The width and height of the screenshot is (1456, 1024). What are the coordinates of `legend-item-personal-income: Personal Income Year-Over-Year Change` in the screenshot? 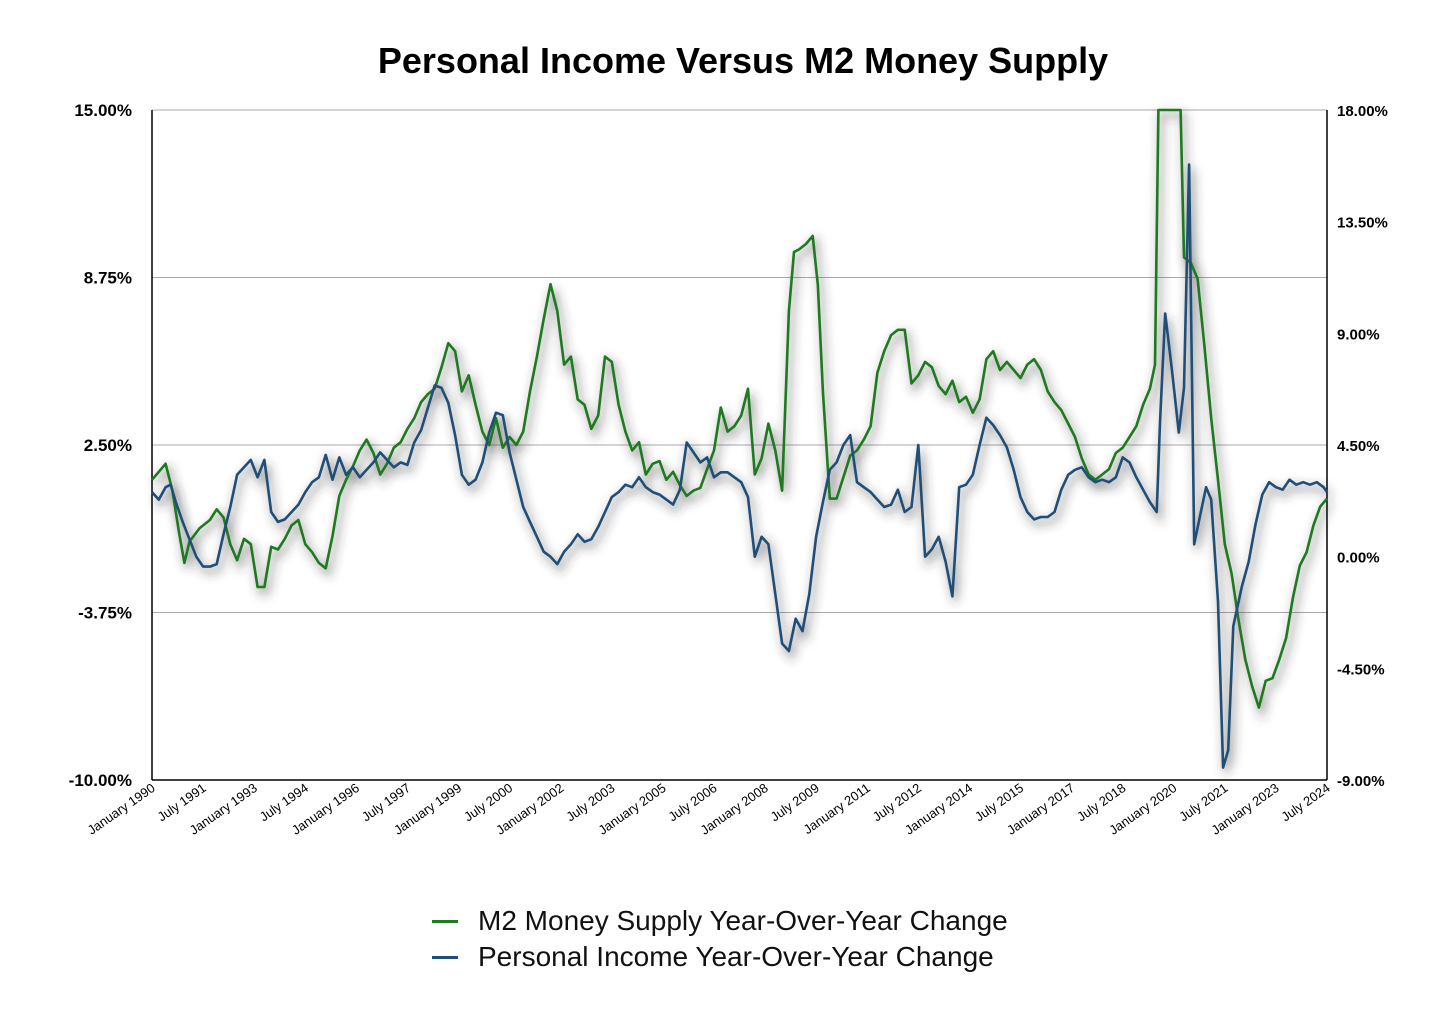 It's located at (720, 957).